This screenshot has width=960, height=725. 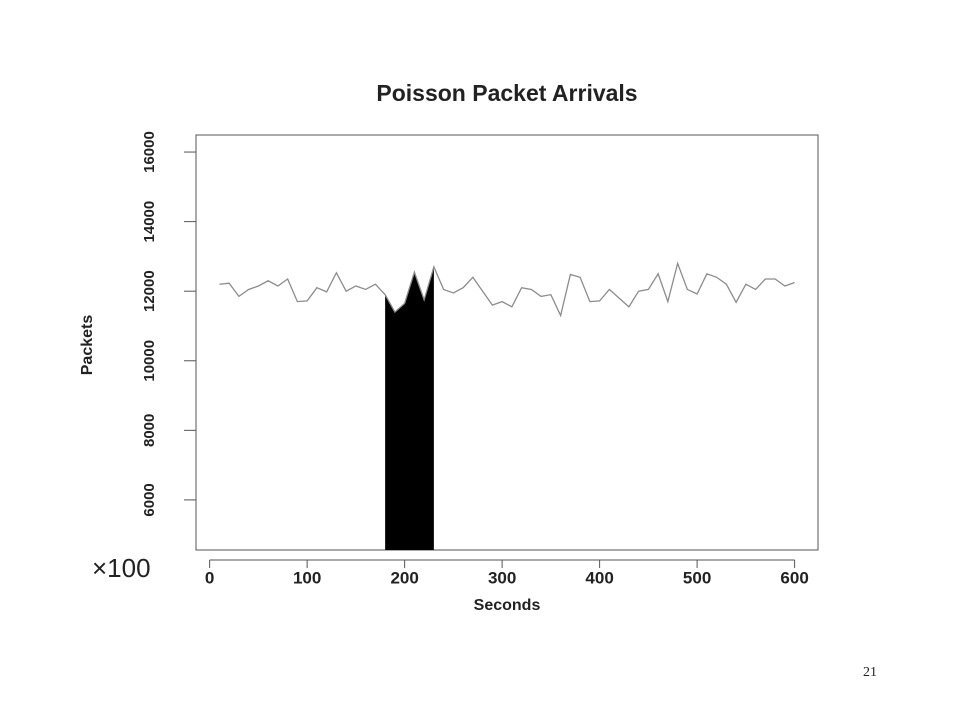 I want to click on shaded-area, so click(x=409, y=408).